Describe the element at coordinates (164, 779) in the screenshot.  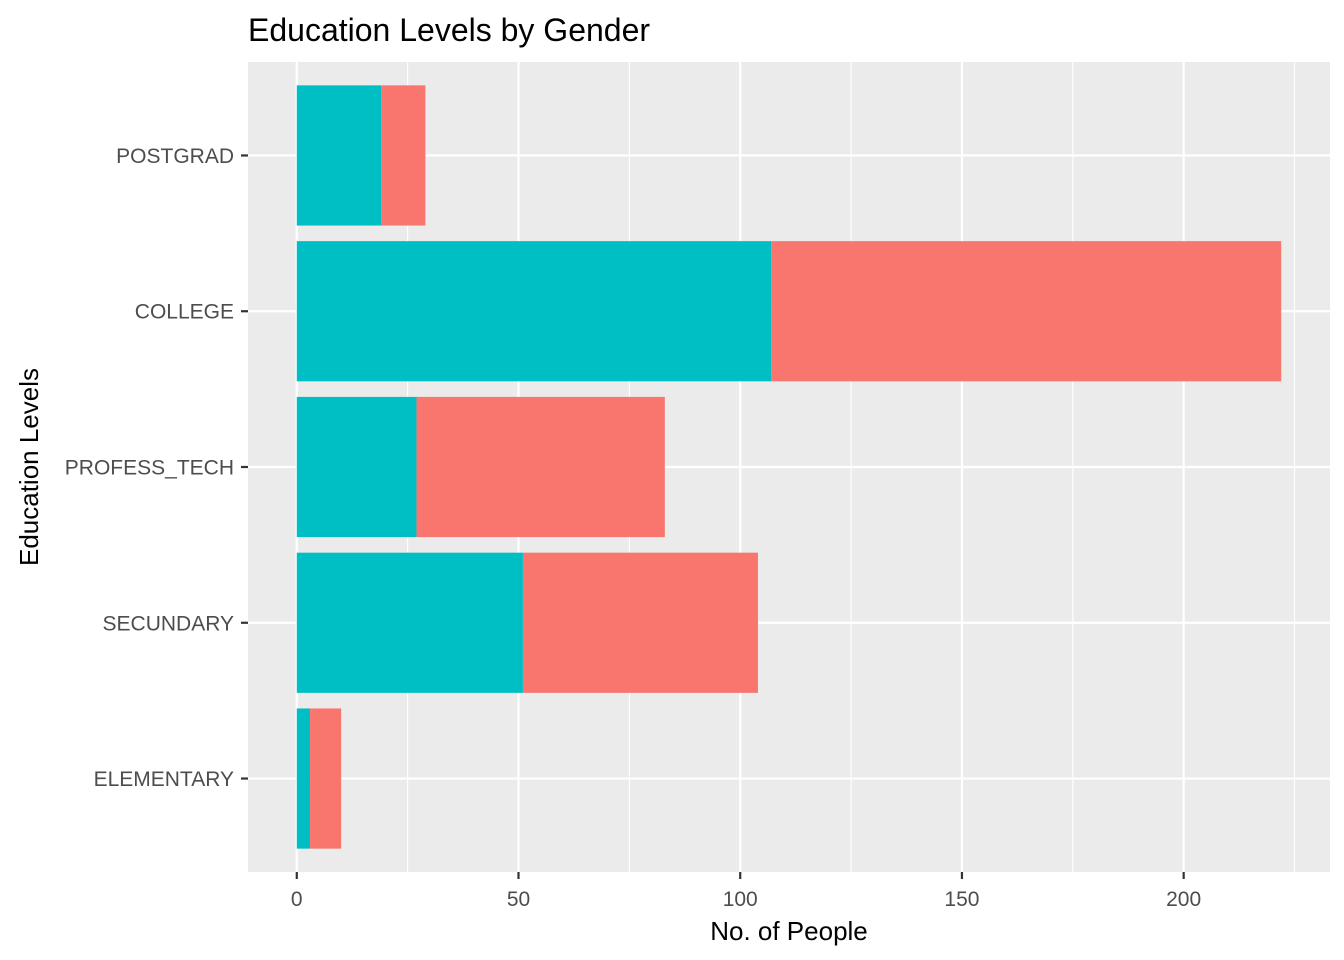
I see `y-tick-label: ELEMENTARY` at that location.